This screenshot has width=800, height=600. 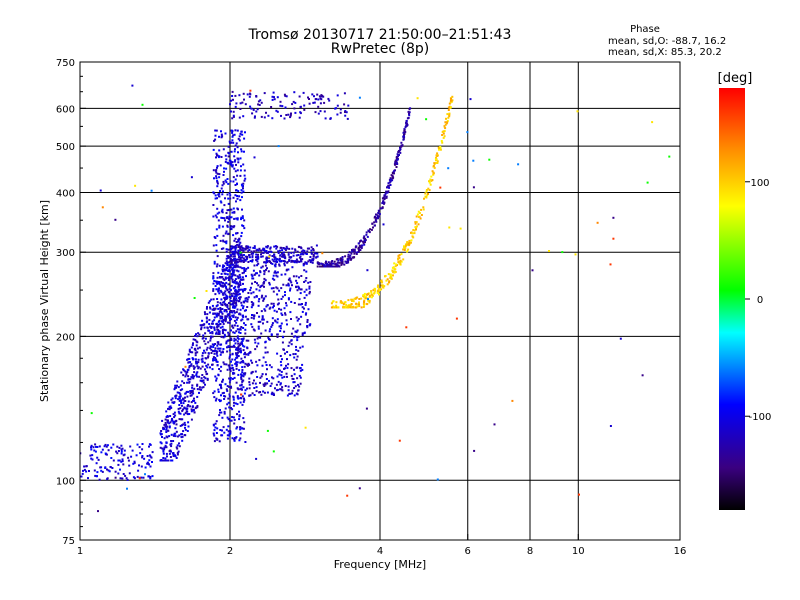 I want to click on colorbar, so click(x=732, y=299).